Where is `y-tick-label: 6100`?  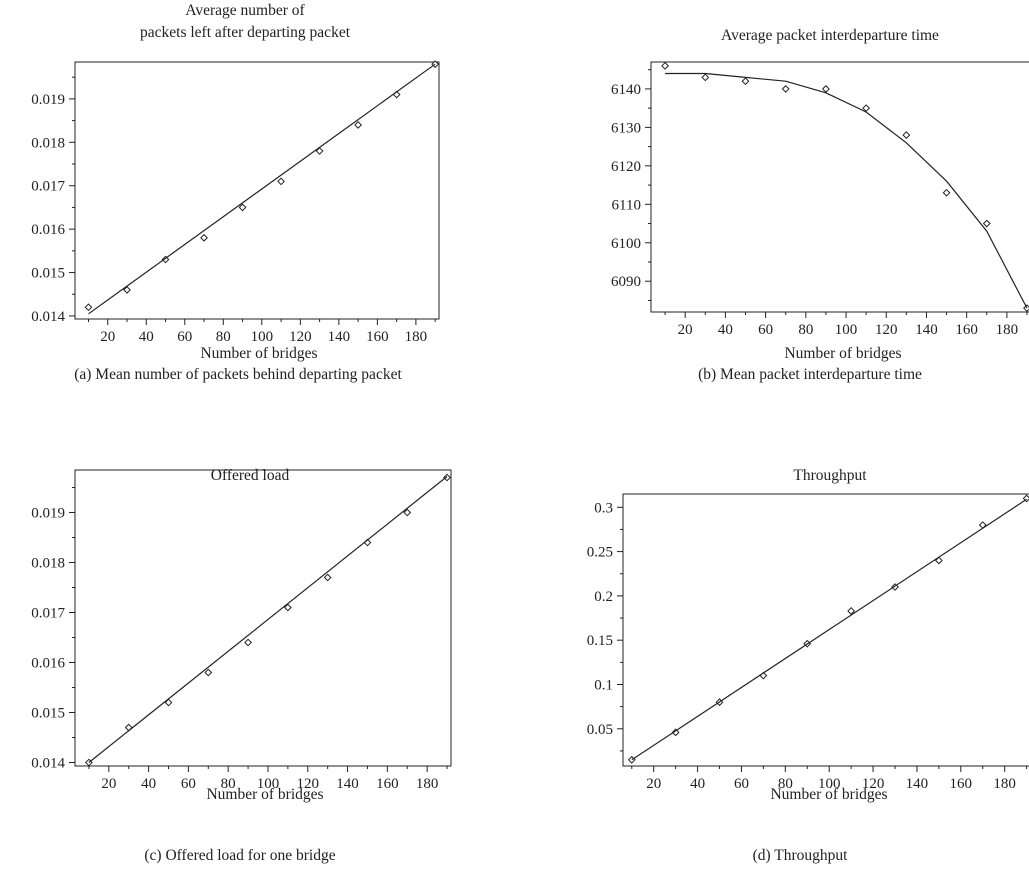
y-tick-label: 6100 is located at coordinates (626, 244).